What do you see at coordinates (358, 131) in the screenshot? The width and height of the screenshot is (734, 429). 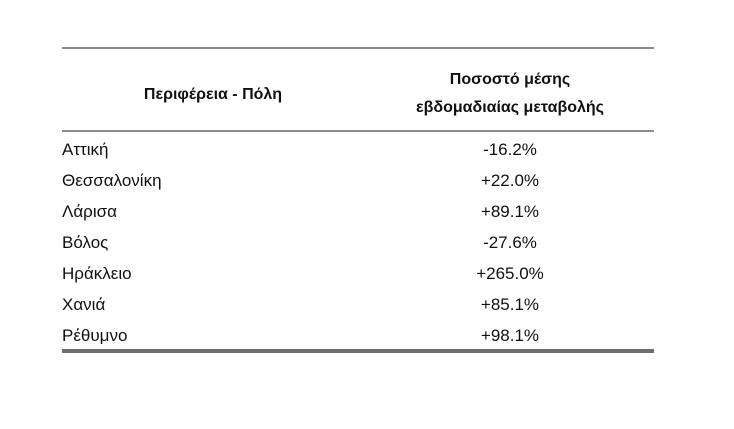 I see `header-rule` at bounding box center [358, 131].